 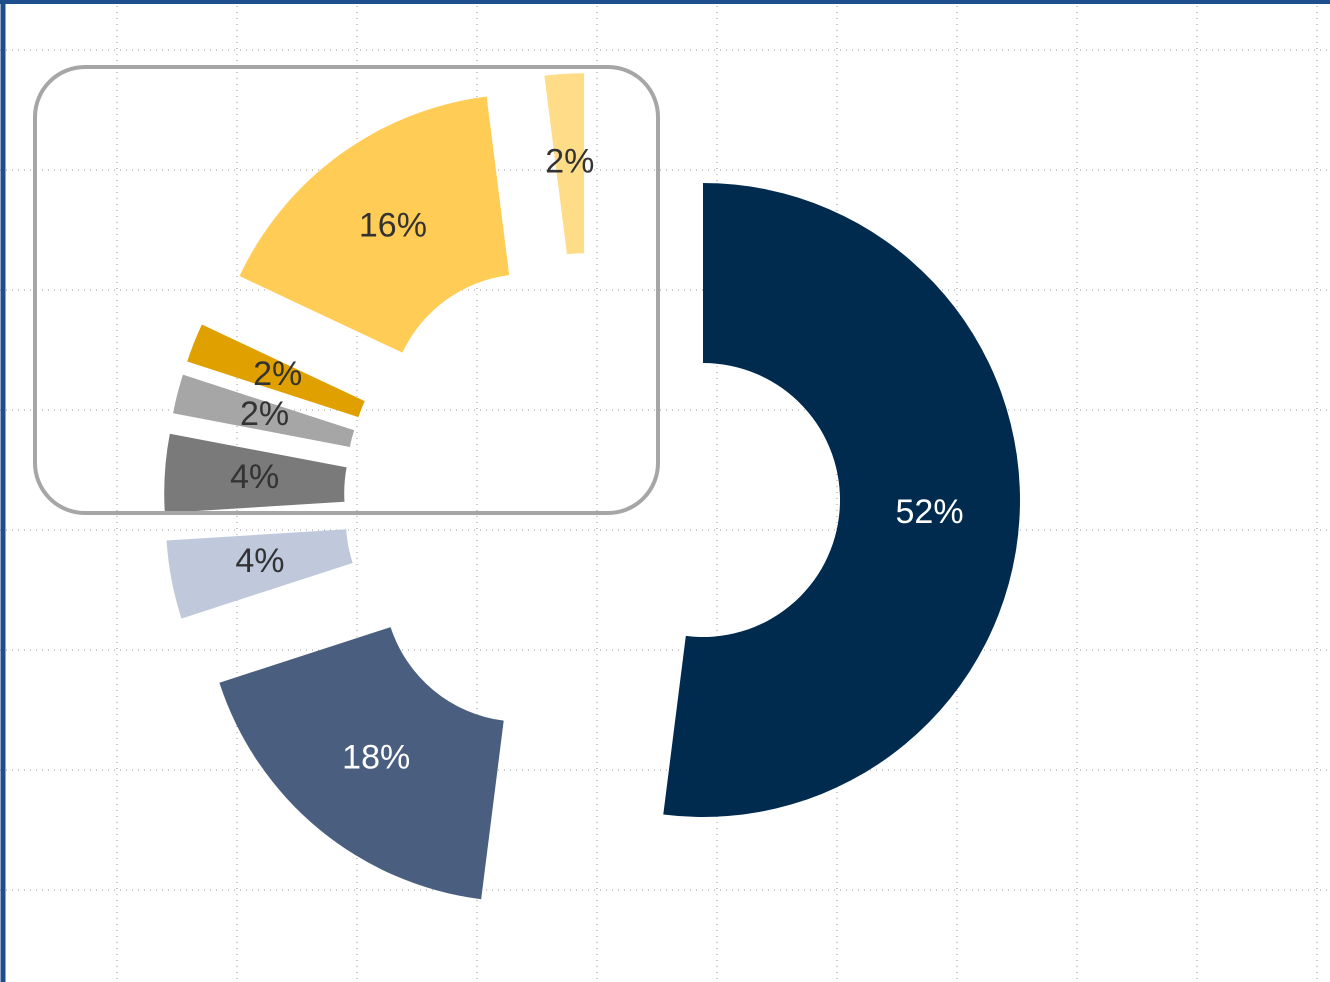 What do you see at coordinates (930, 512) in the screenshot?
I see `slice-label: 52%` at bounding box center [930, 512].